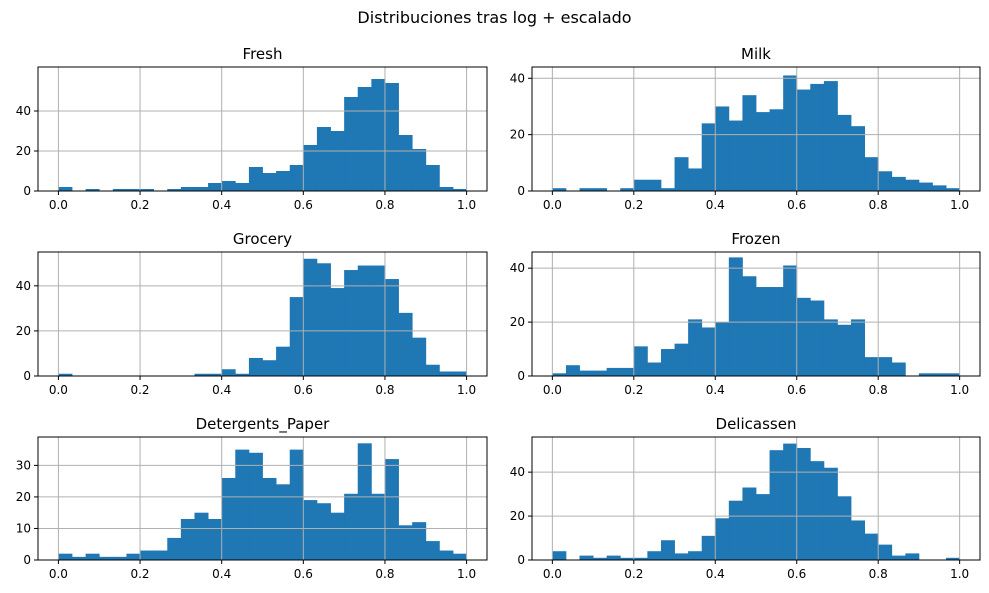 The width and height of the screenshot is (989, 593). Describe the element at coordinates (23, 331) in the screenshot. I see `grocery-y-tick-label: 20` at that location.